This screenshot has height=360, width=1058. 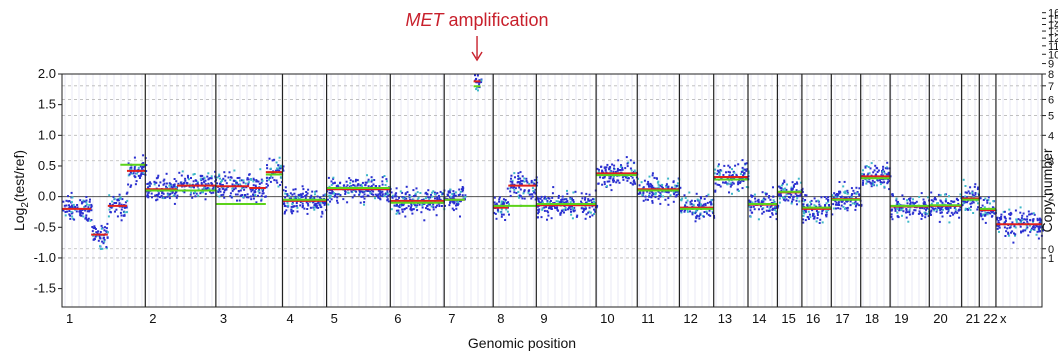 I want to click on copy-number-tick-label: 2, so click(x=1051, y=198).